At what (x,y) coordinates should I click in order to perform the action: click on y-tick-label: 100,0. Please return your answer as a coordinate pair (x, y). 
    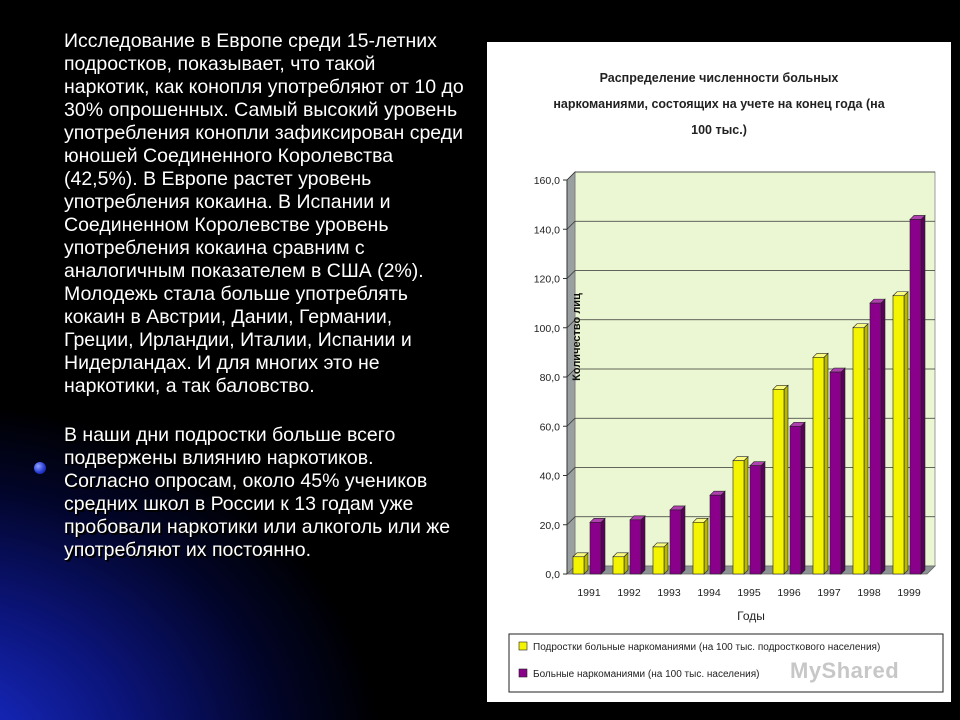
    Looking at the image, I should click on (547, 329).